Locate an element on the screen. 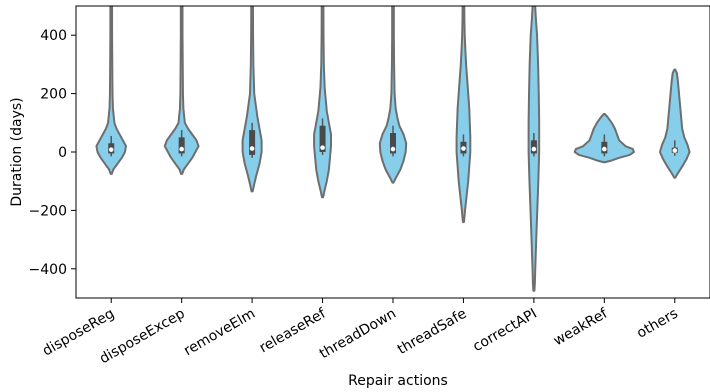 This screenshot has width=710, height=392. y-tick-label: 400 is located at coordinates (53, 36).